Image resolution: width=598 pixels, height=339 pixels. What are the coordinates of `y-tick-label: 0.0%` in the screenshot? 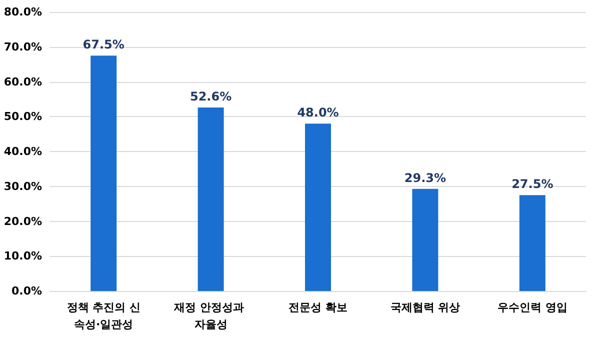 It's located at (26, 291).